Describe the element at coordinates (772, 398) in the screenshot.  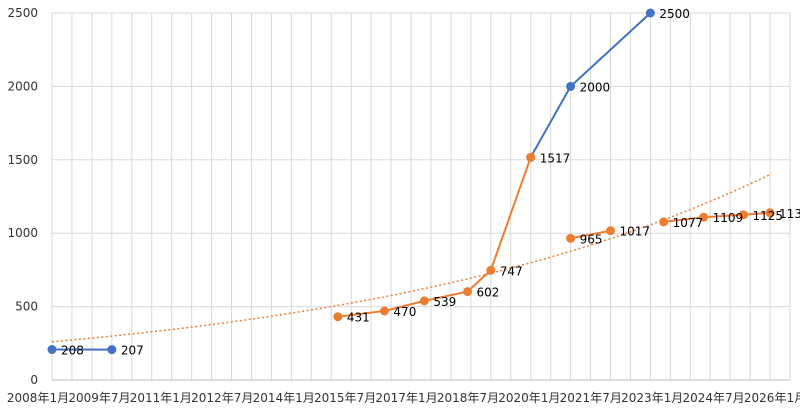
I see `x-tick-label: 2026年1月` at that location.